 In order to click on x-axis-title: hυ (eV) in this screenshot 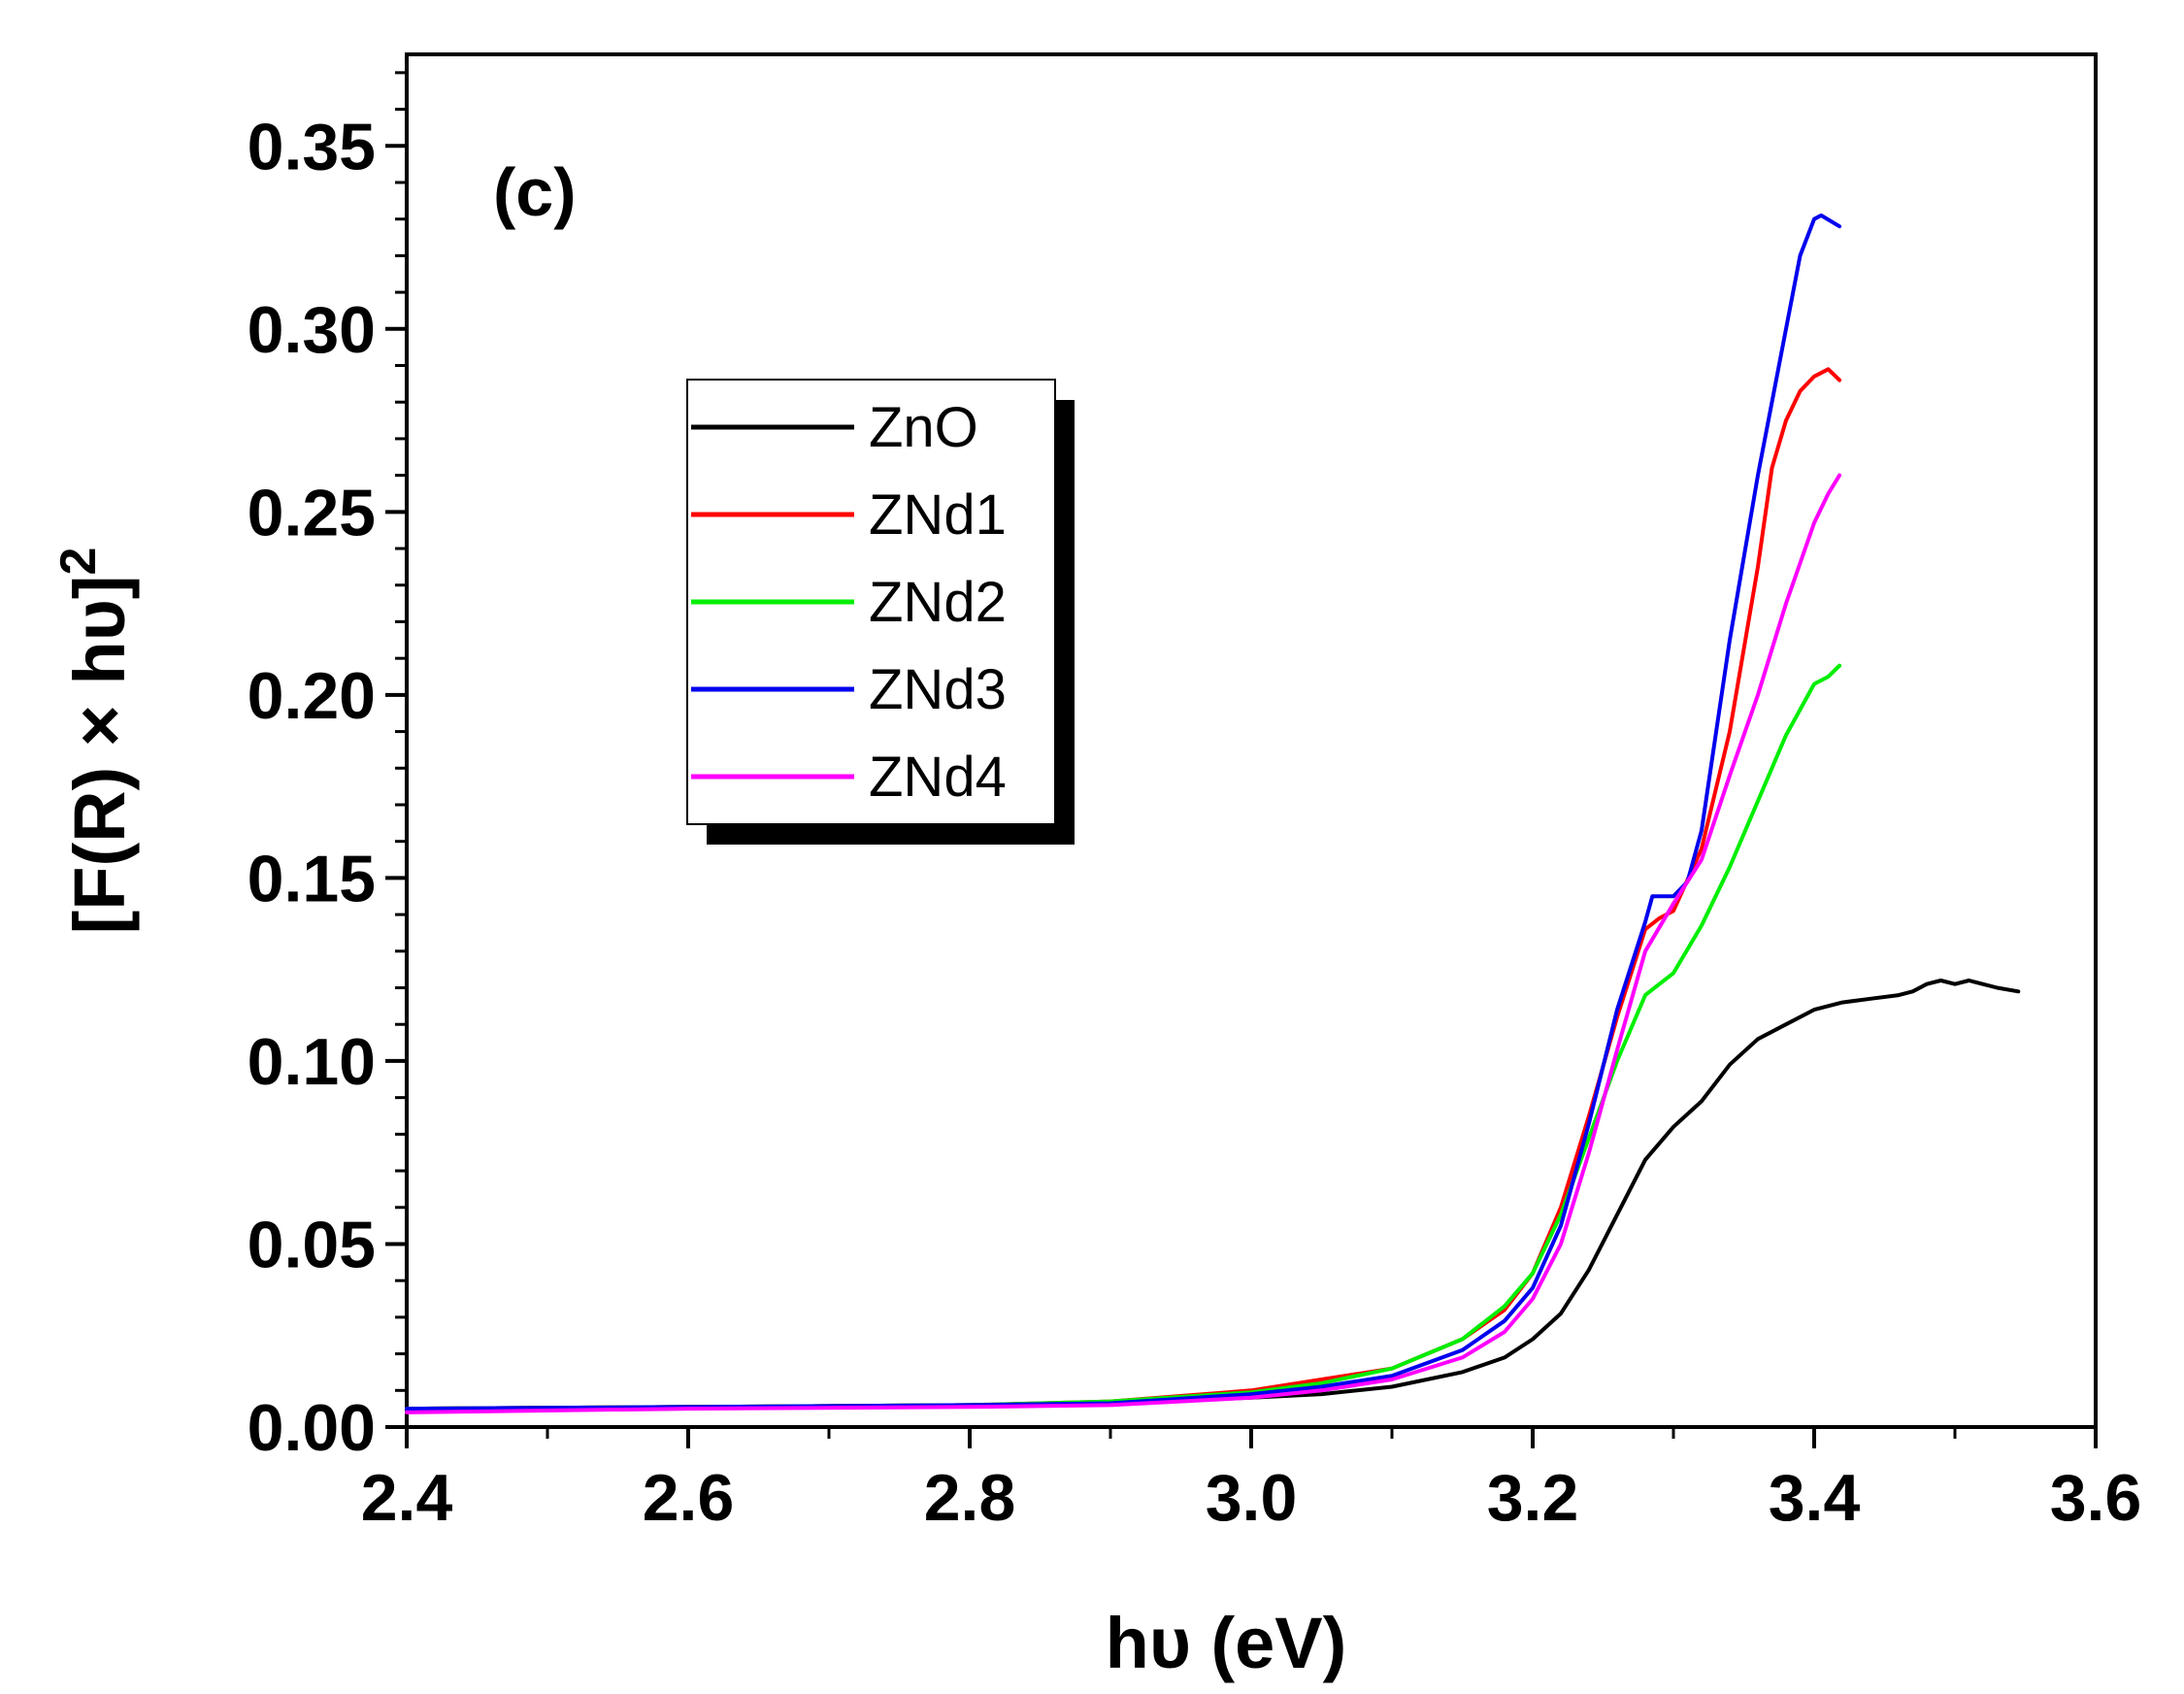, I will do `click(1226, 1643)`.